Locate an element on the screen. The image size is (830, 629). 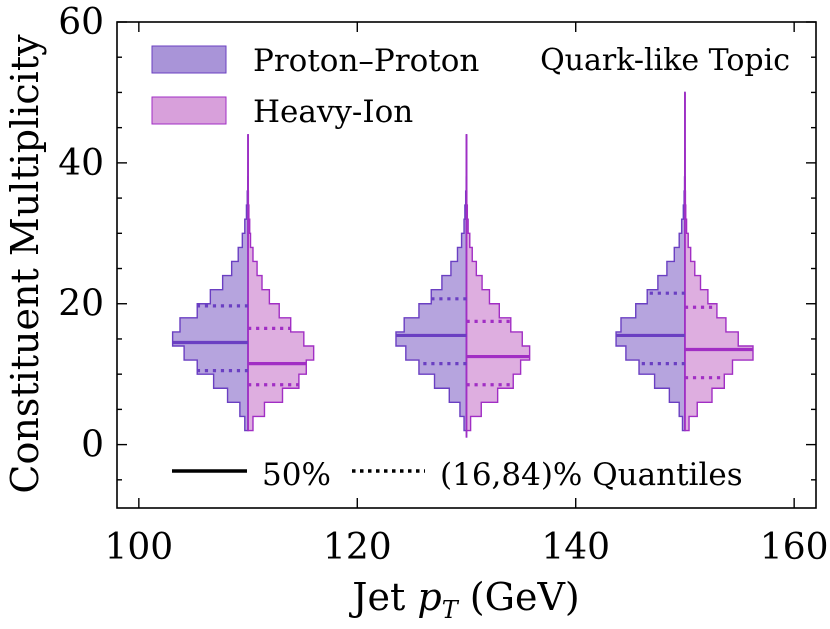
x-tick-label: 160 is located at coordinates (794, 547).